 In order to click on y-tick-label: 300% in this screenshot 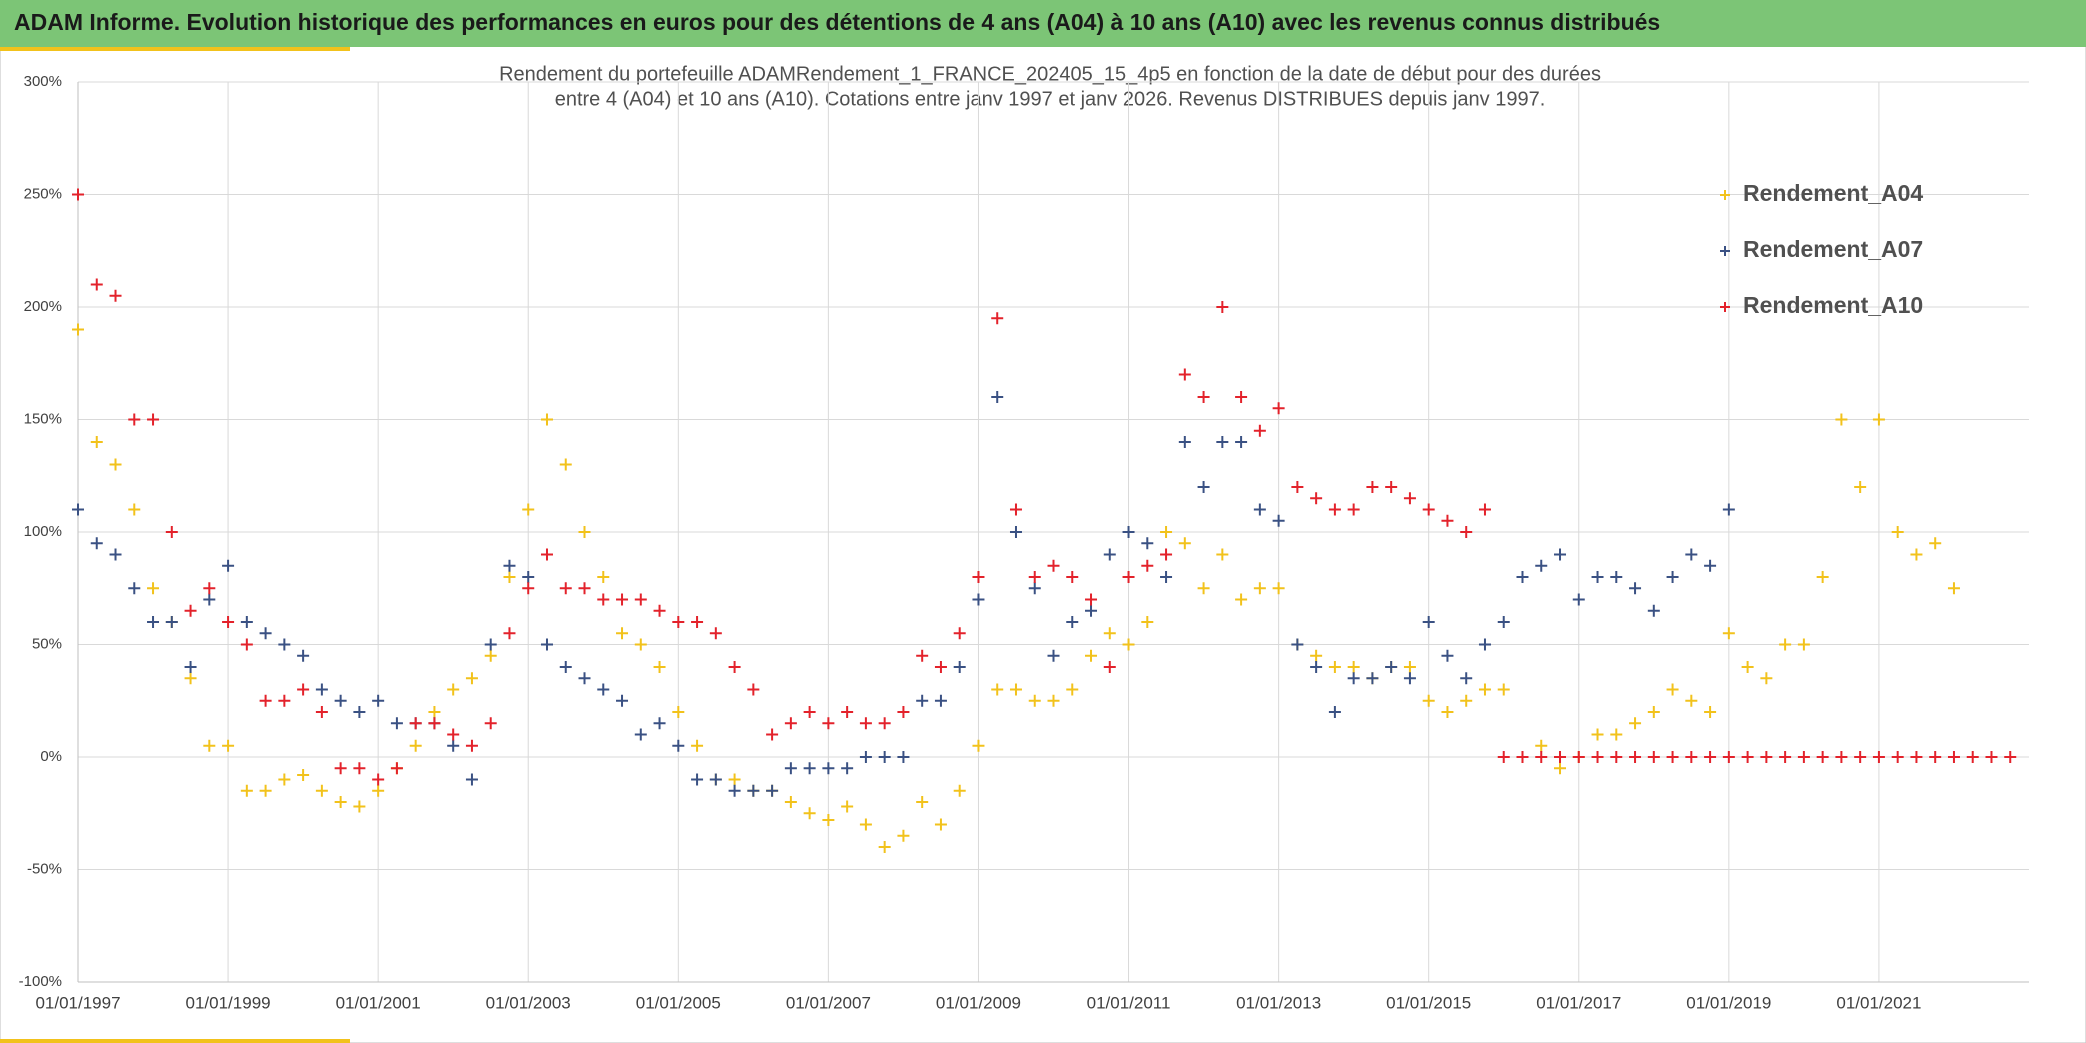, I will do `click(43, 81)`.